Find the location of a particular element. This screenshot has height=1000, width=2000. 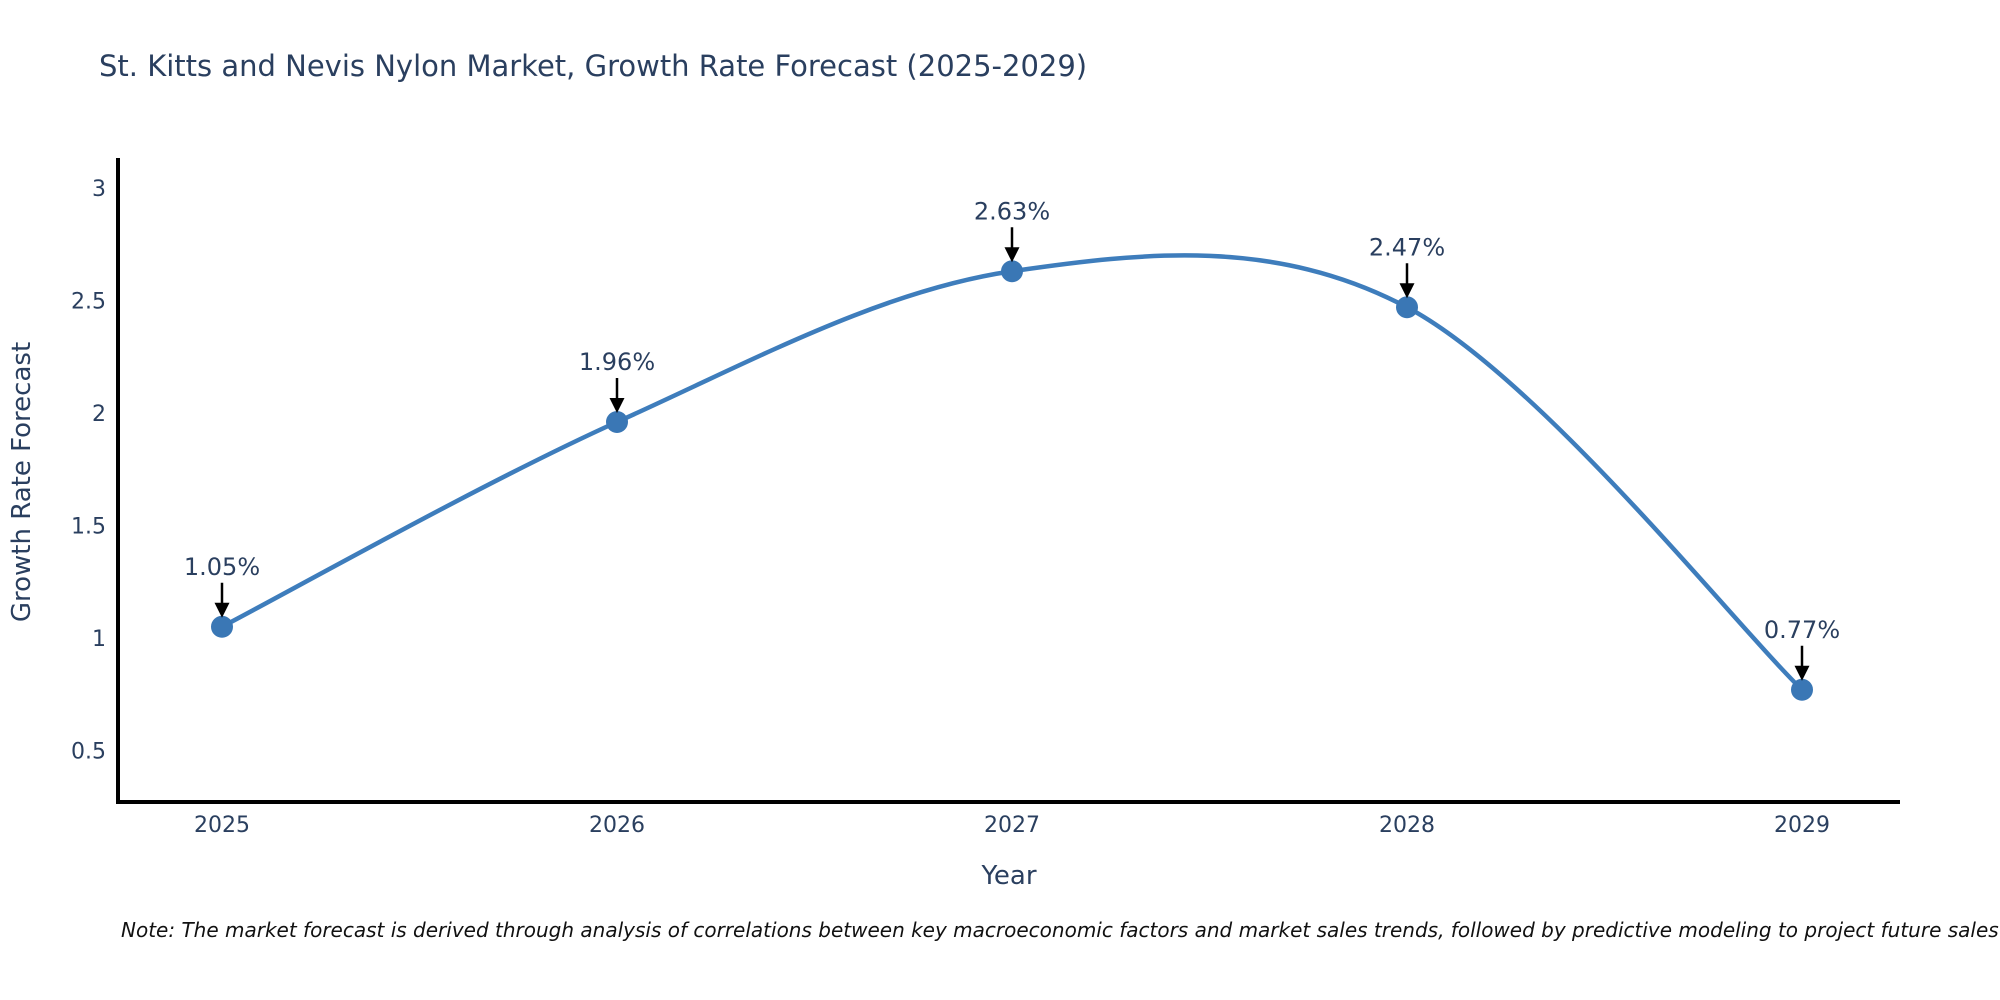

y-axis-tick-labels: 3 2.5 2 1.5 1 0.5 is located at coordinates (88, 471).